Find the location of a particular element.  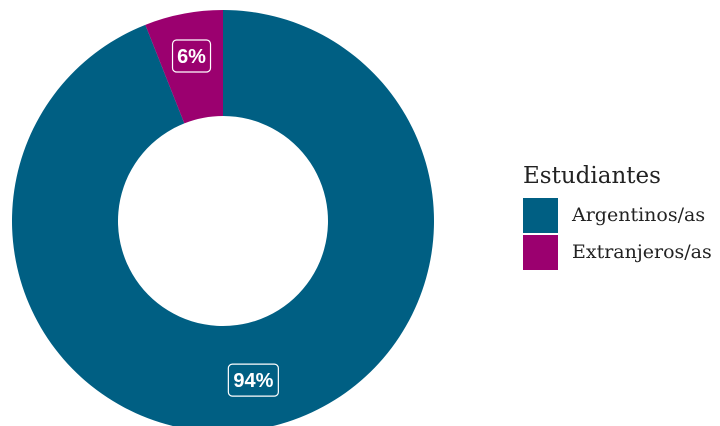

data-label-0: 94% is located at coordinates (253, 380).